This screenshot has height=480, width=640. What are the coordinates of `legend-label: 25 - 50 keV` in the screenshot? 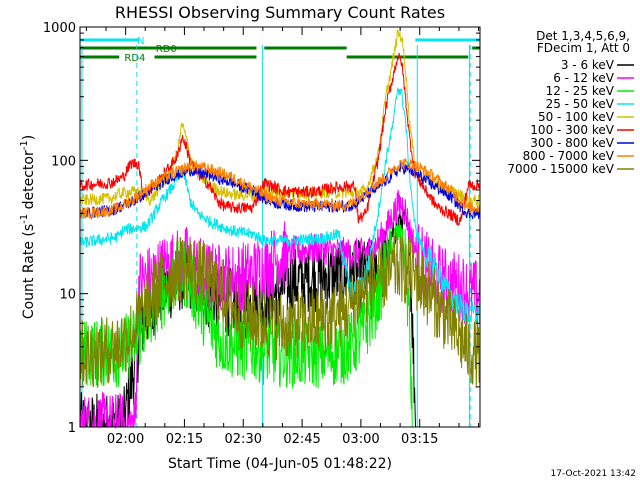 It's located at (580, 104).